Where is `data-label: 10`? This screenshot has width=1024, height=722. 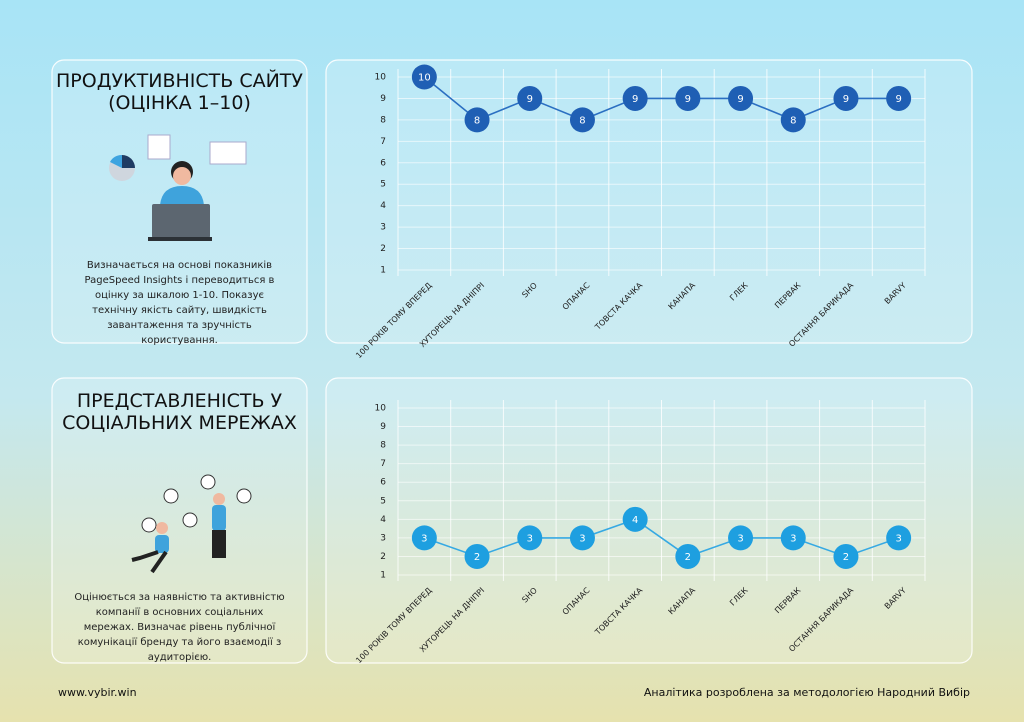
data-label: 10 is located at coordinates (424, 78).